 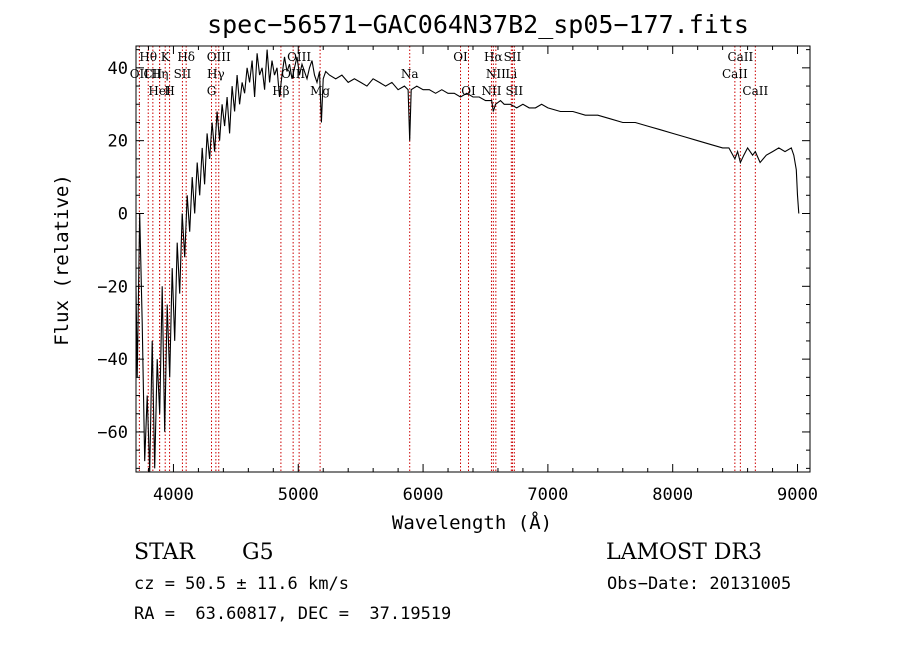 I want to click on y-axis-label: Flux (relative), so click(x=62, y=260).